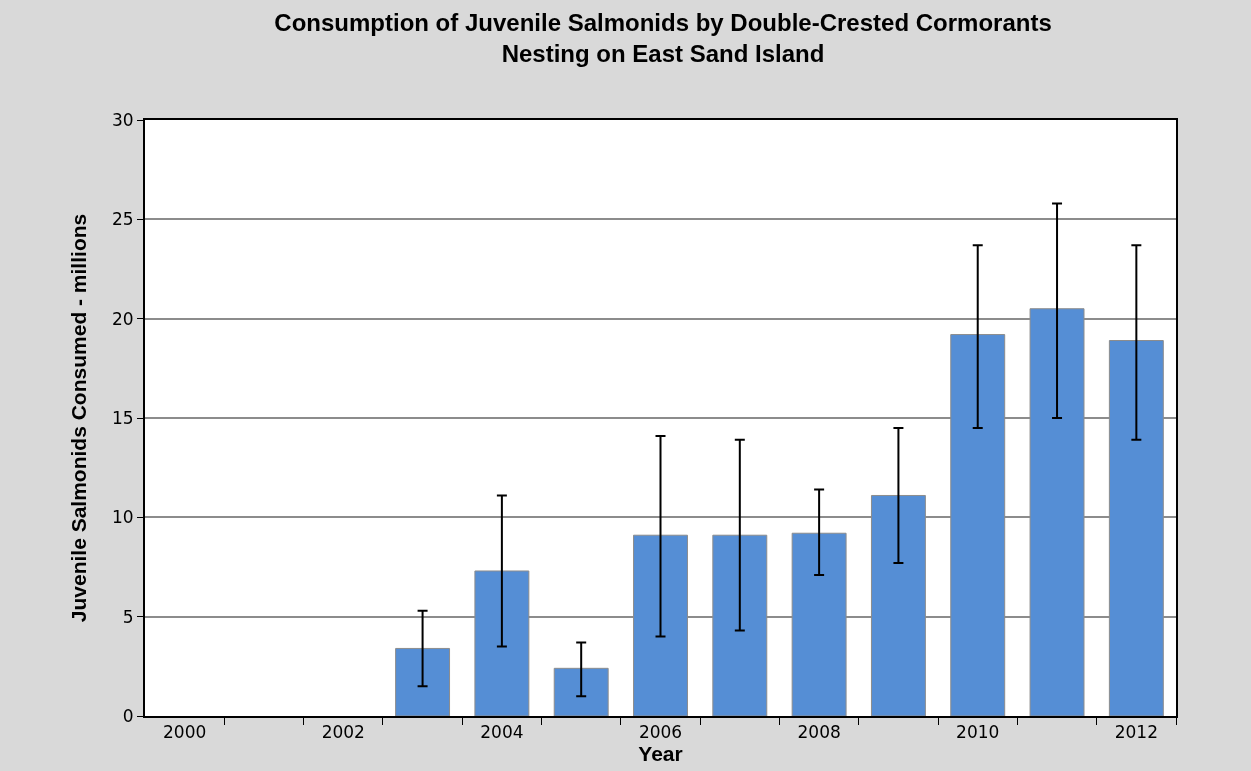 The width and height of the screenshot is (1251, 771). What do you see at coordinates (978, 732) in the screenshot?
I see `x-tick-label: 2010` at bounding box center [978, 732].